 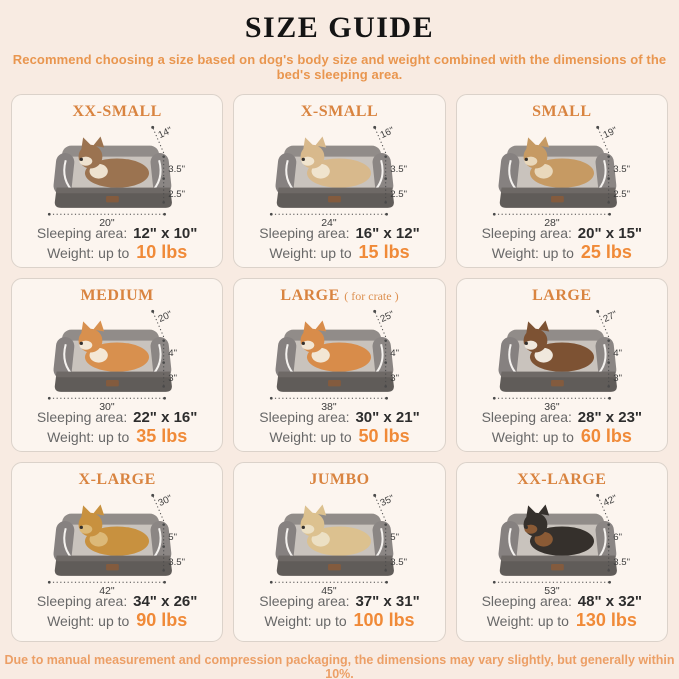 I want to click on size-card-title: X-LARGE, so click(x=117, y=480).